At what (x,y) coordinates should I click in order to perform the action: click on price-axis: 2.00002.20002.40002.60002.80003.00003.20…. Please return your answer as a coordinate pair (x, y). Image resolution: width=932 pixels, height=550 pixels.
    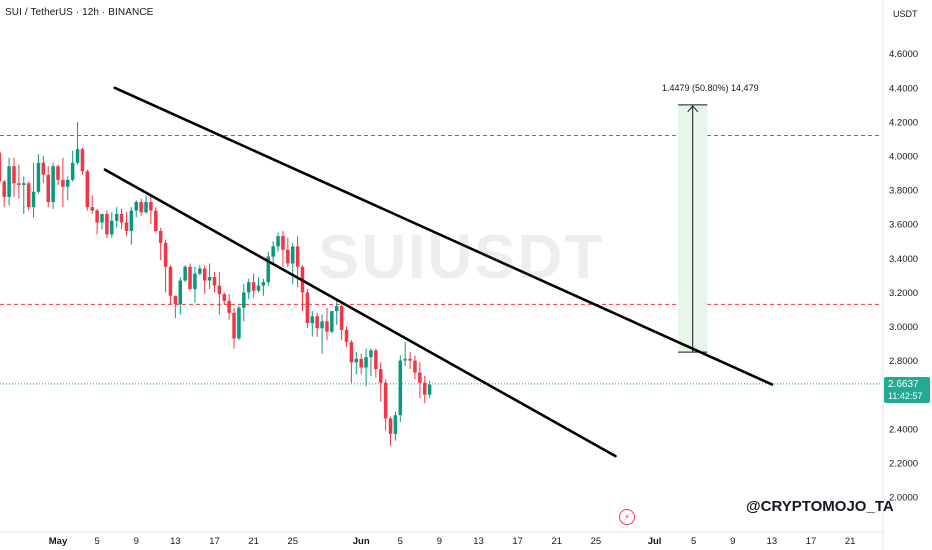
    Looking at the image, I should click on (900, 275).